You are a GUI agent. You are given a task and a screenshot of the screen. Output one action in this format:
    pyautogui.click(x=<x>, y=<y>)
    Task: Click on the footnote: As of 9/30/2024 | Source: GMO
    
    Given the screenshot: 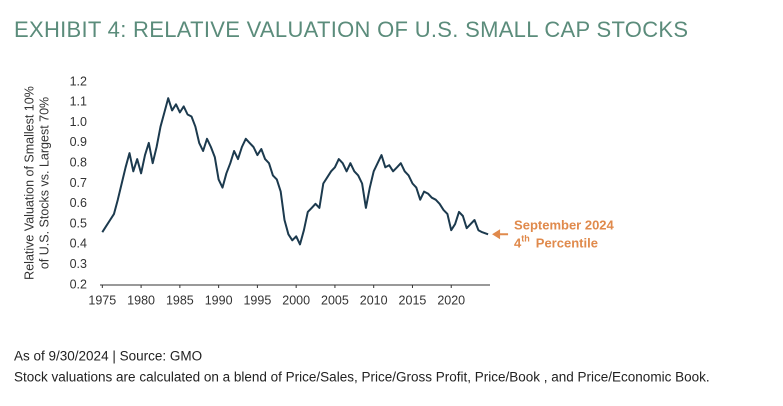 What is the action you would take?
    pyautogui.click(x=108, y=356)
    